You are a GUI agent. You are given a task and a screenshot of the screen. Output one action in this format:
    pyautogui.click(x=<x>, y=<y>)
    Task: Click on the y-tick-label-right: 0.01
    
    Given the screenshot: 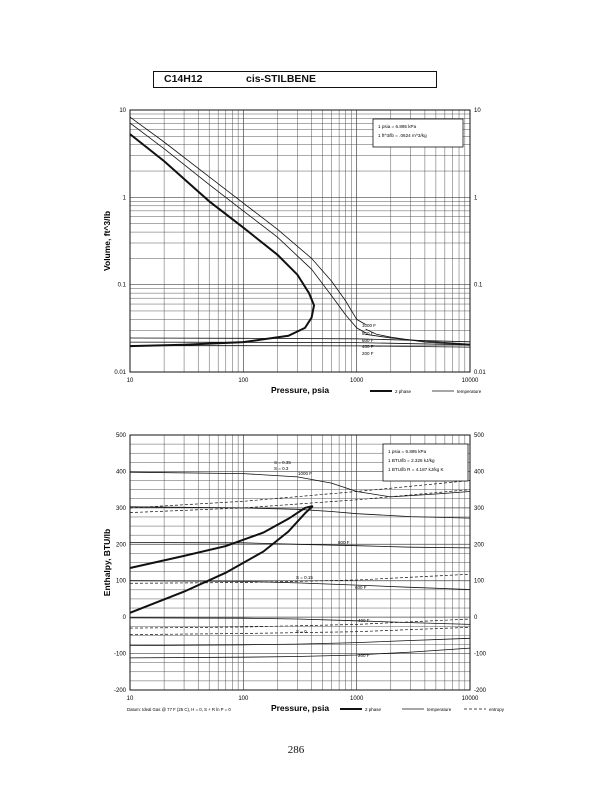 What is the action you would take?
    pyautogui.click(x=480, y=373)
    